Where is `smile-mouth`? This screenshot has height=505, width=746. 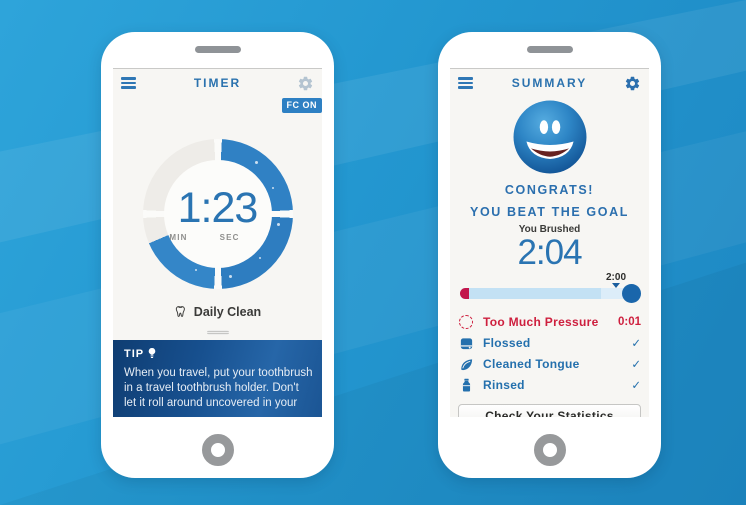
smile-mouth is located at coordinates (549, 150).